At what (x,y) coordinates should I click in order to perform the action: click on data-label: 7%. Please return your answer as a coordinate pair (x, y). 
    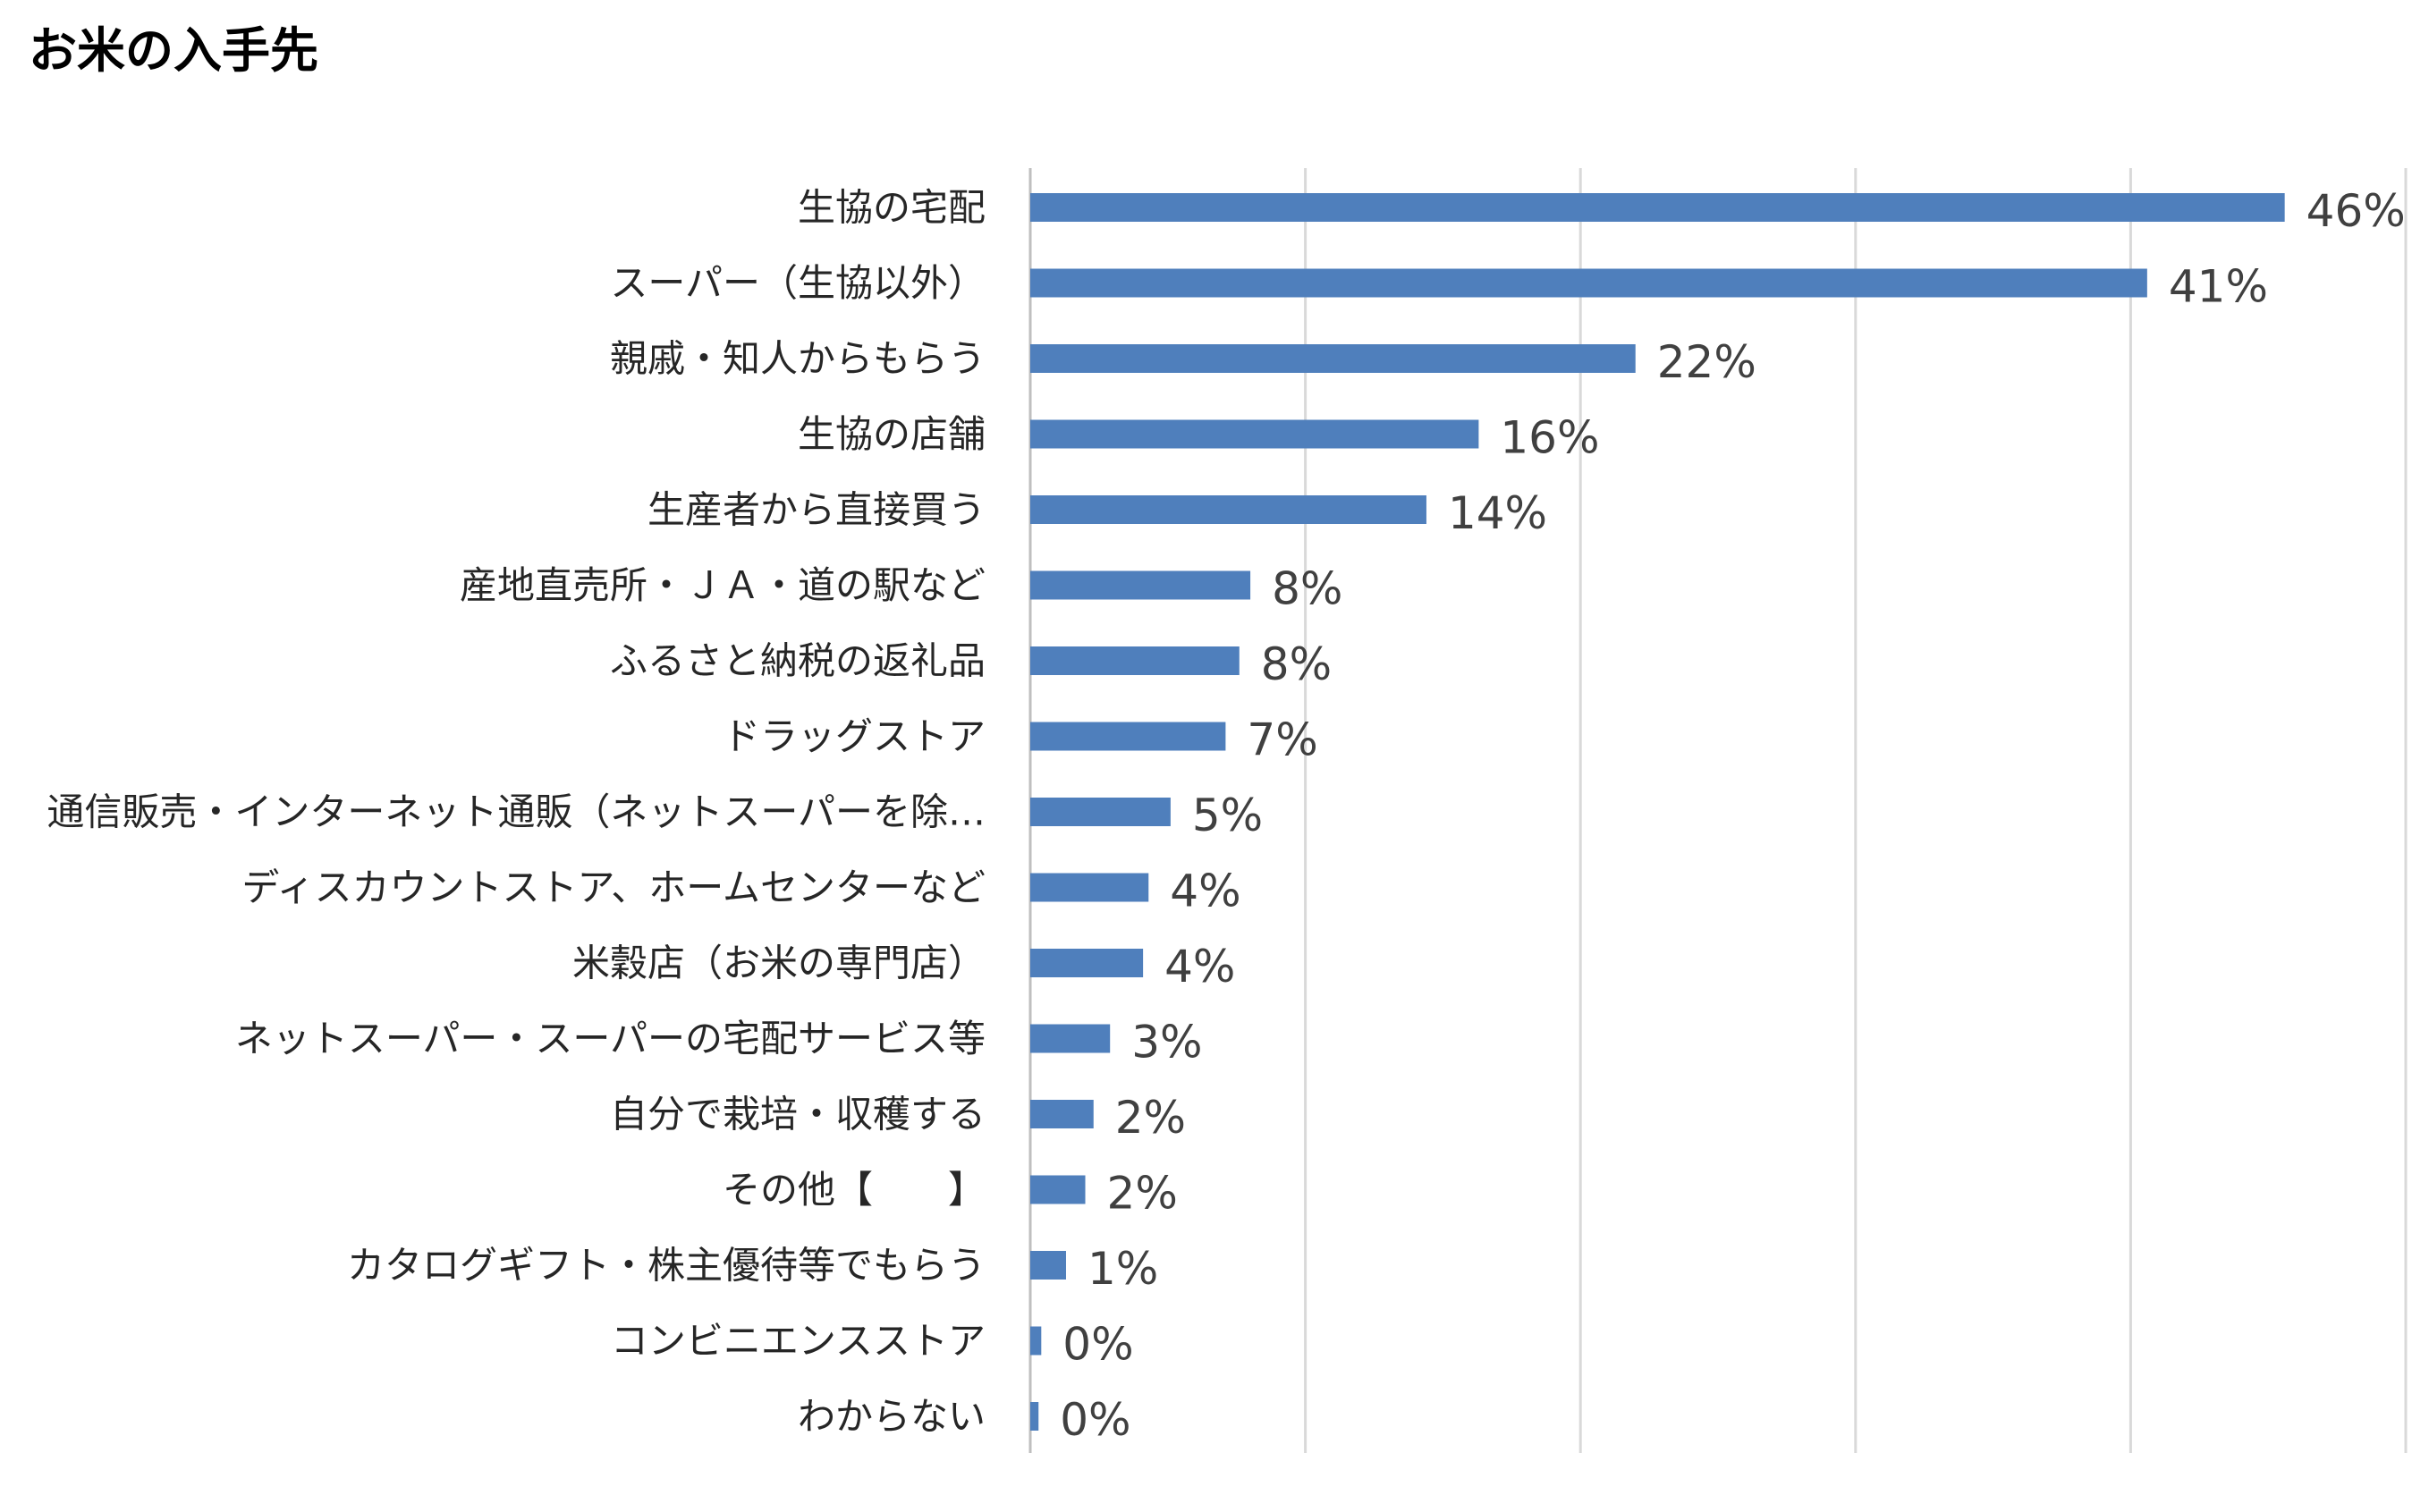
    Looking at the image, I should click on (1282, 740).